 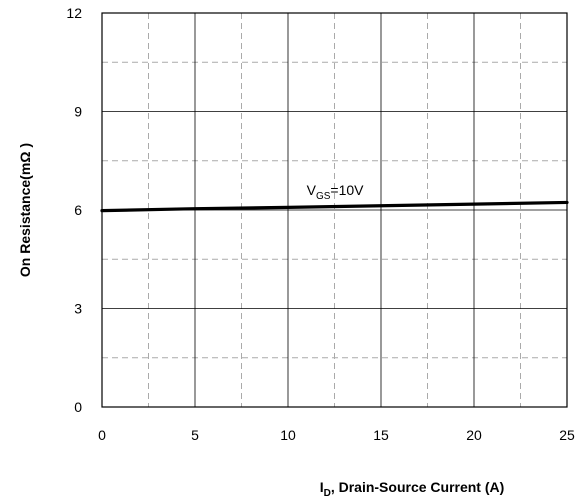 I want to click on y-axis-label: On Resistance(mΩ ), so click(x=25, y=210).